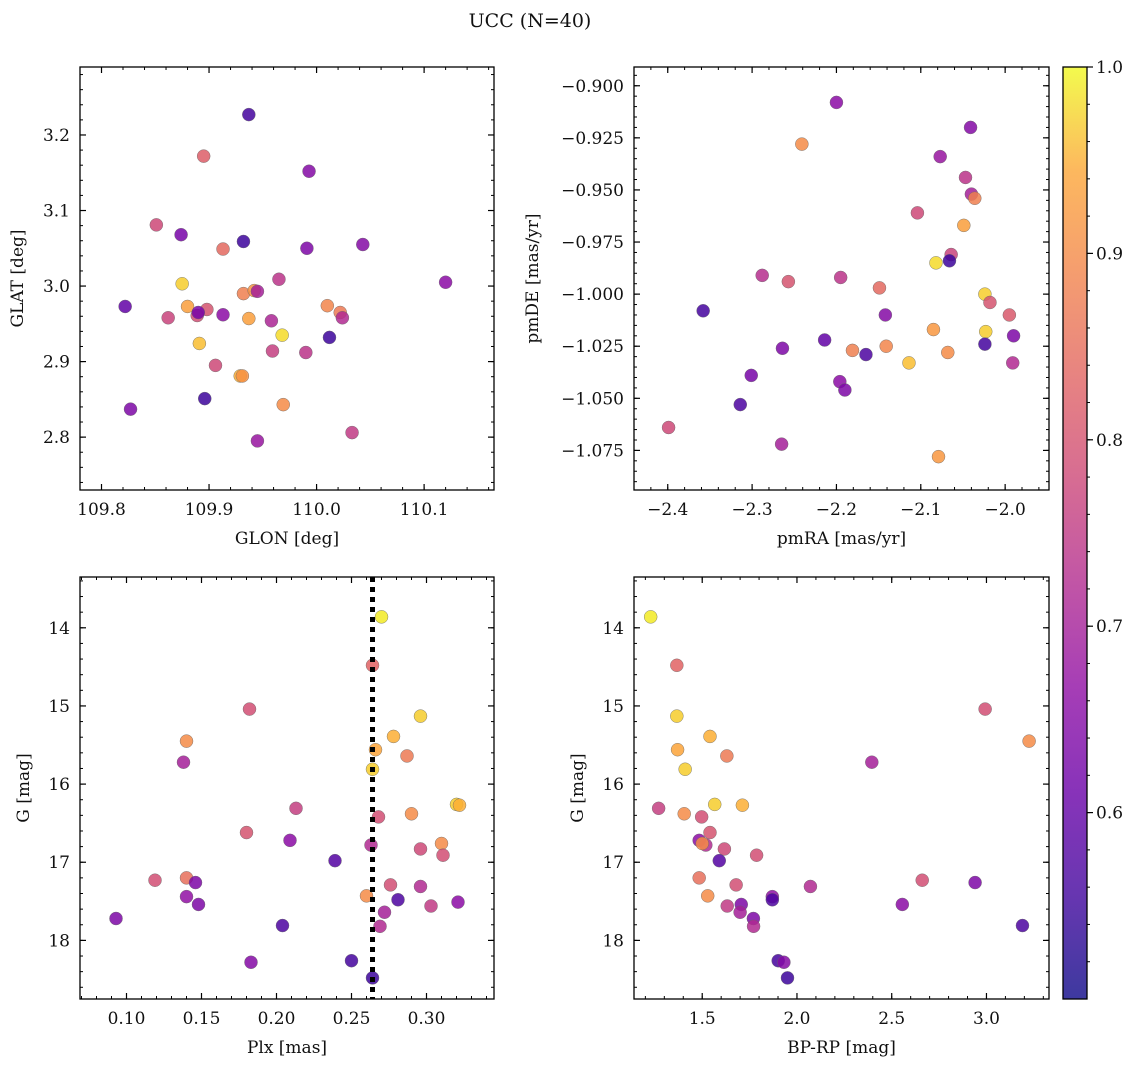 The width and height of the screenshot is (1136, 1067). Describe the element at coordinates (1109, 254) in the screenshot. I see `colorbar-tick-label: 0.9` at that location.